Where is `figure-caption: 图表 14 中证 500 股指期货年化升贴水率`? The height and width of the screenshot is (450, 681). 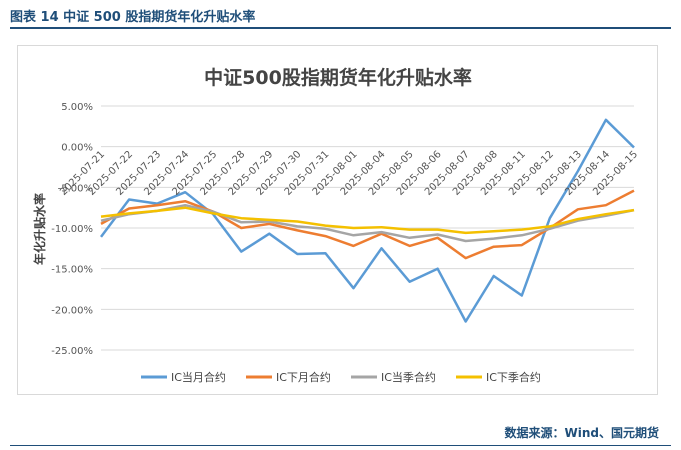 figure-caption: 图表 14 中证 500 股指期货年化升贴水率 is located at coordinates (133, 17).